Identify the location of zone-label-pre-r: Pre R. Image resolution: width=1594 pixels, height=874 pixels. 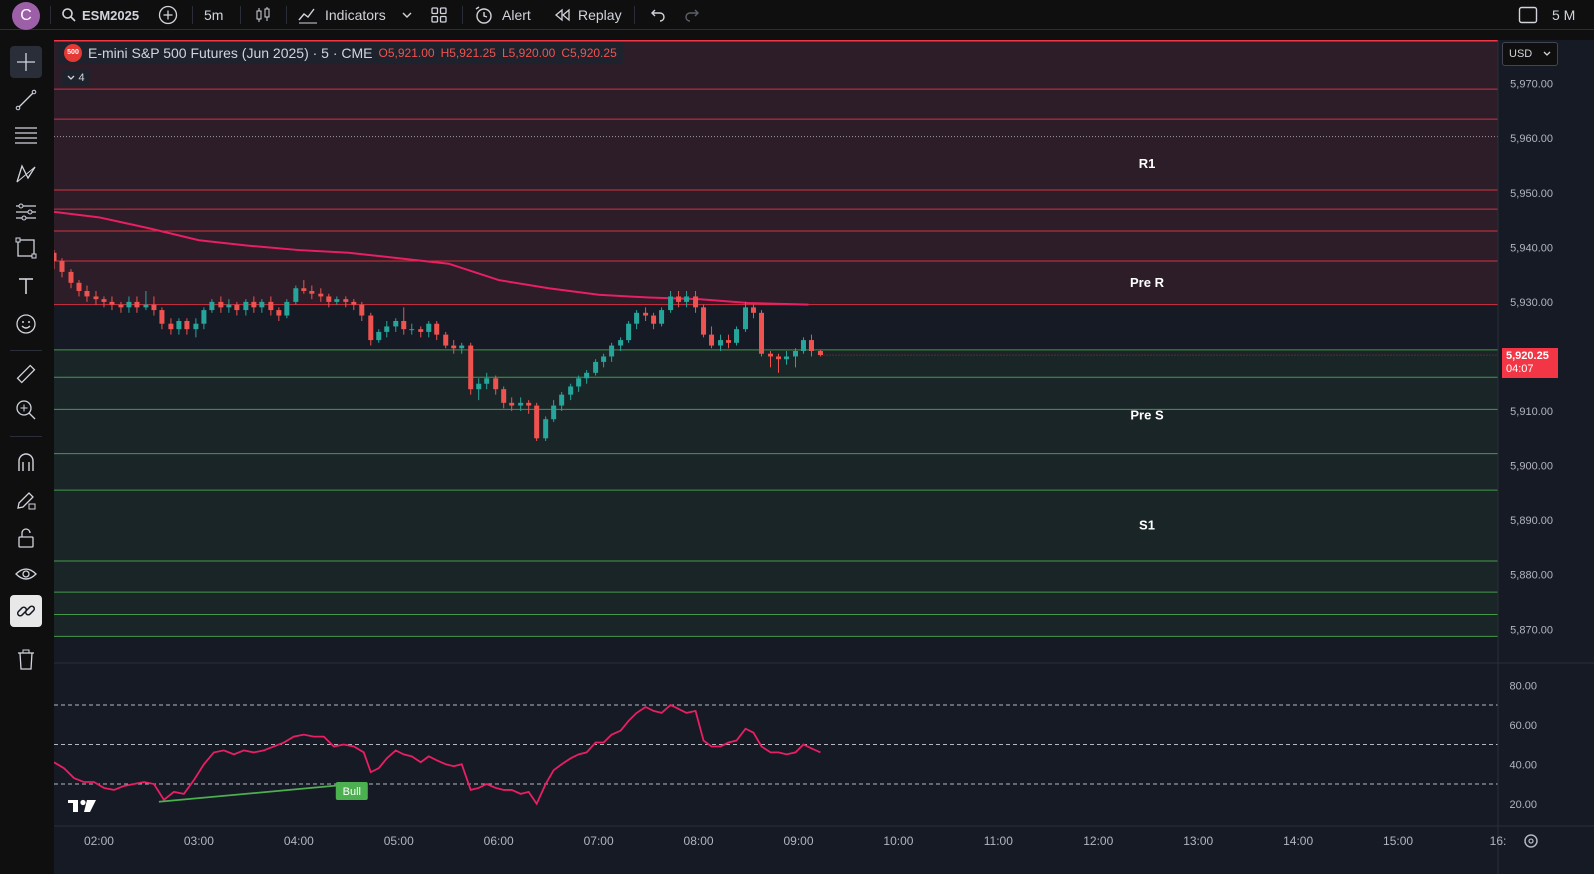
(1147, 282).